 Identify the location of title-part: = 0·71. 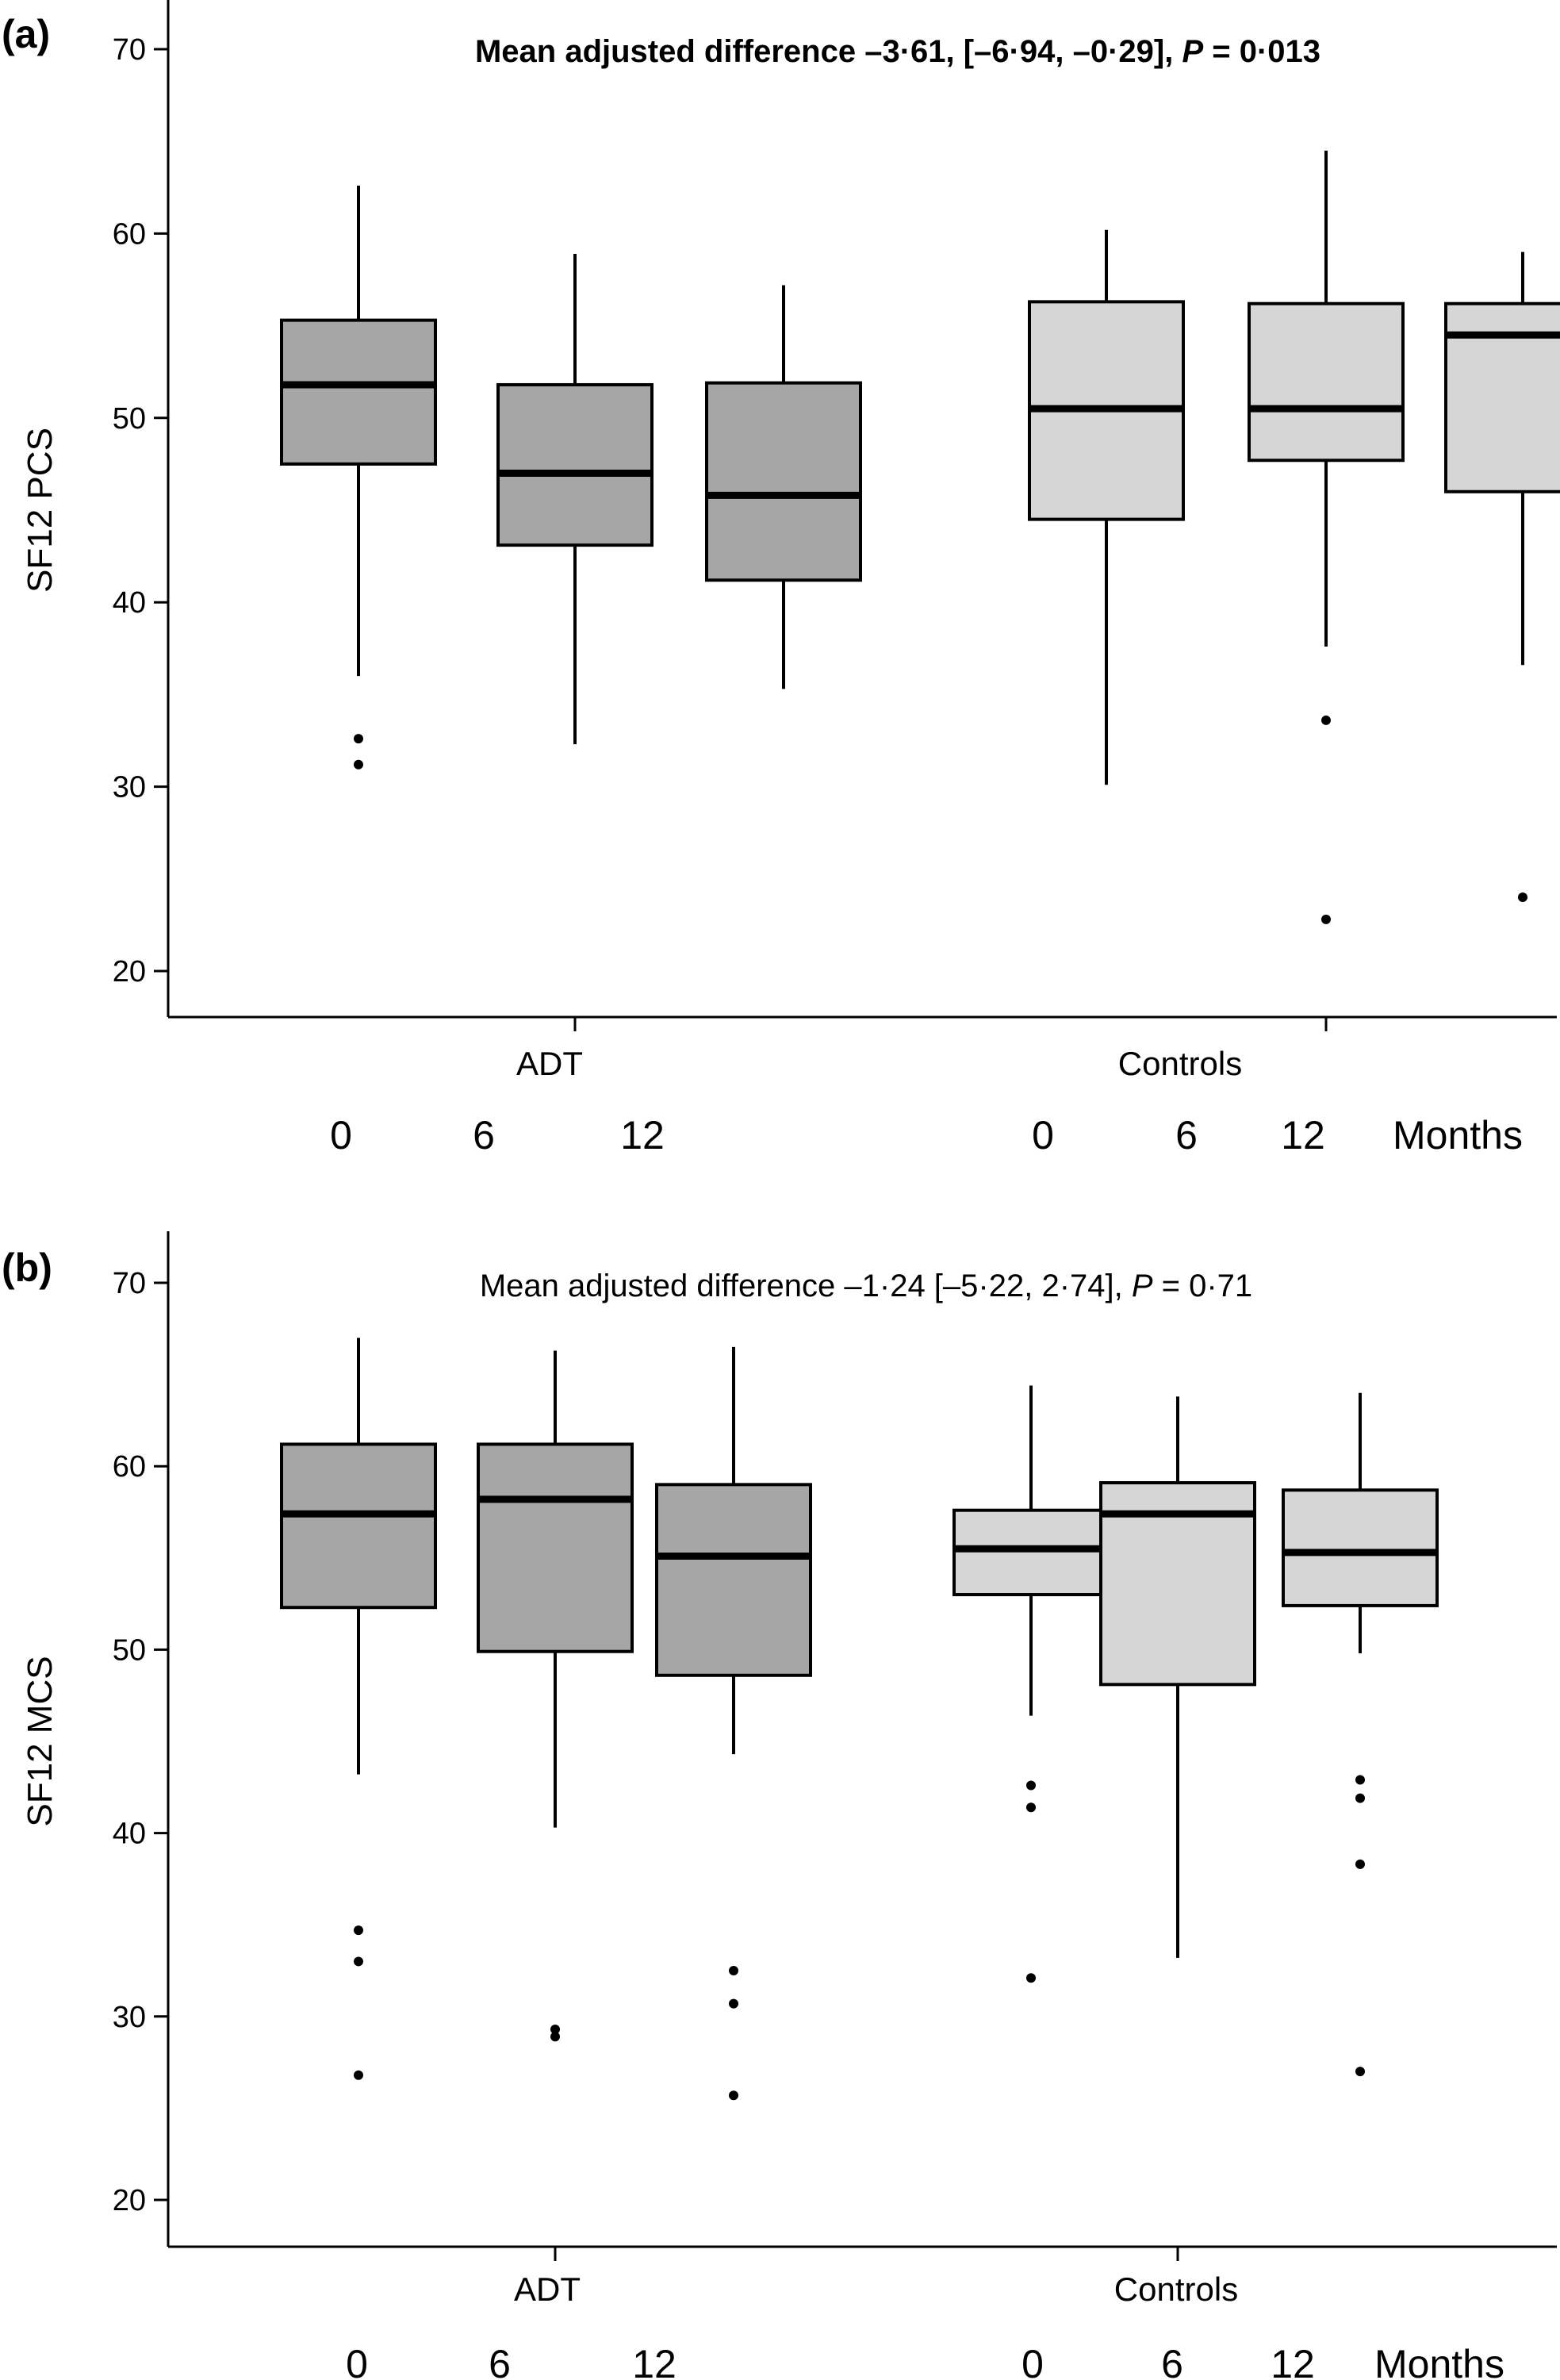
(1203, 1286).